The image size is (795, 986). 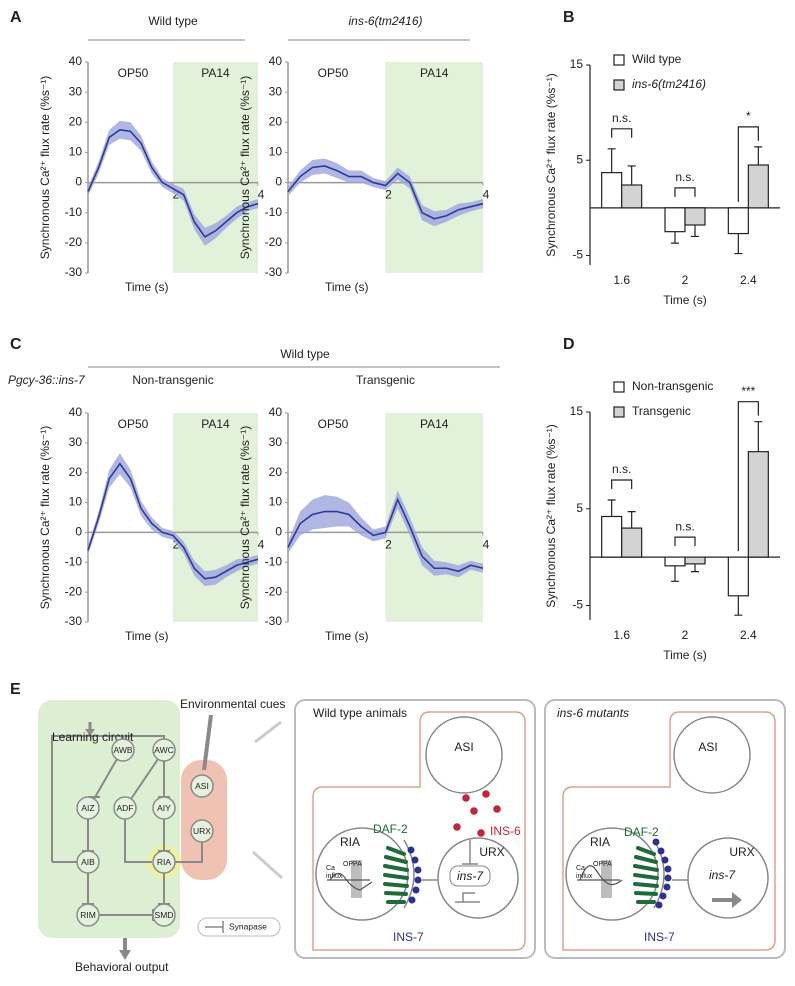 I want to click on legend-label: ins-6(tm2416), so click(x=669, y=84).